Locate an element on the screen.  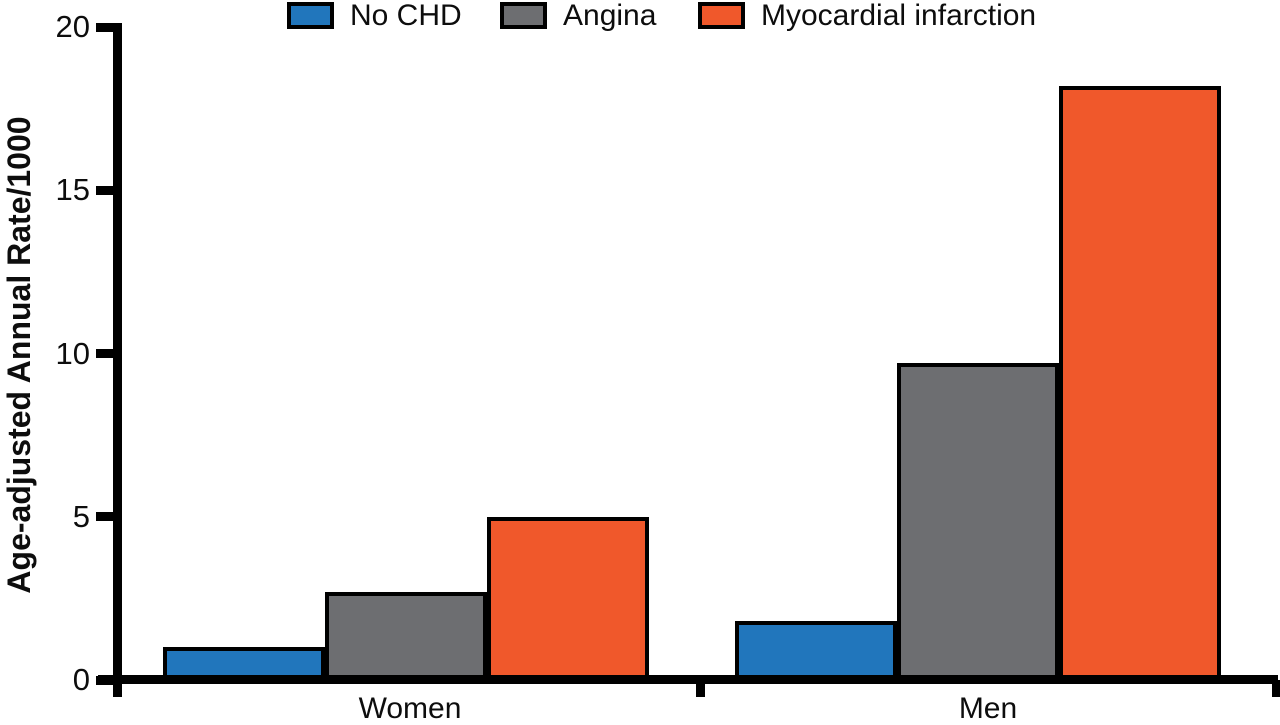
y-axis-line is located at coordinates (117, 360).